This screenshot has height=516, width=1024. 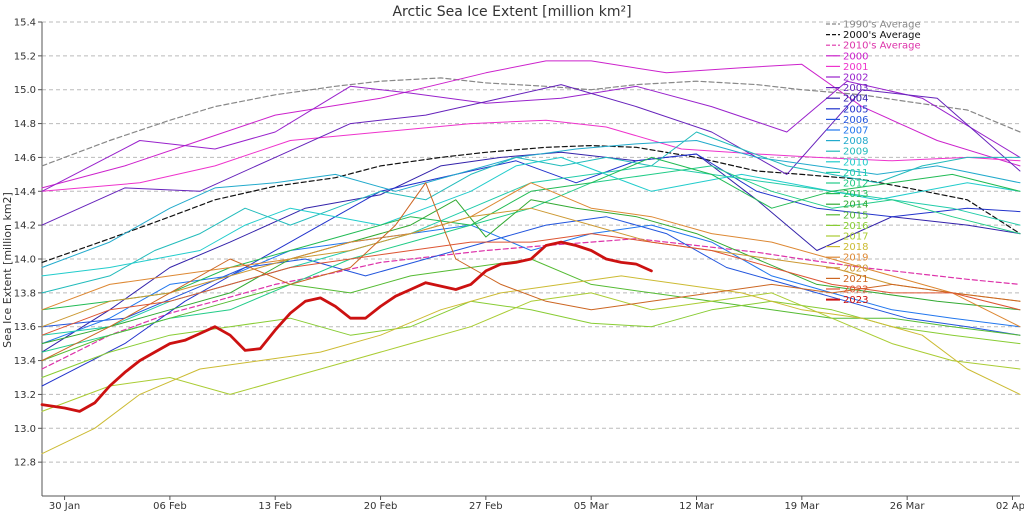 I want to click on y-tick-label: 14.8, so click(x=25, y=124).